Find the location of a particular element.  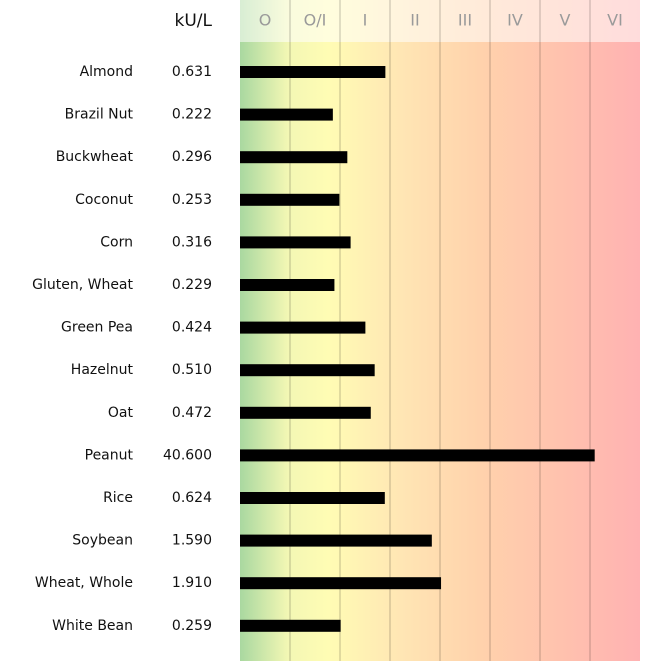

category-label: Wheat, Whole is located at coordinates (84, 583).